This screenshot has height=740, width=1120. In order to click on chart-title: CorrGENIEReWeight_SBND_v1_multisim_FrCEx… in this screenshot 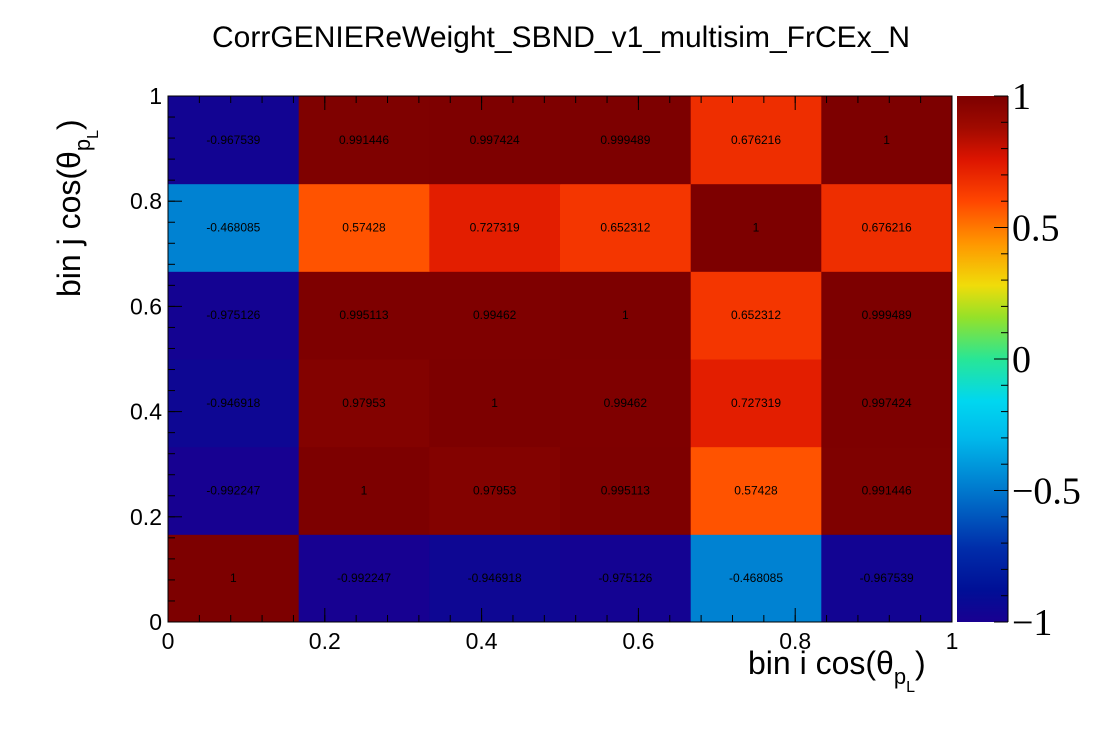, I will do `click(561, 37)`.